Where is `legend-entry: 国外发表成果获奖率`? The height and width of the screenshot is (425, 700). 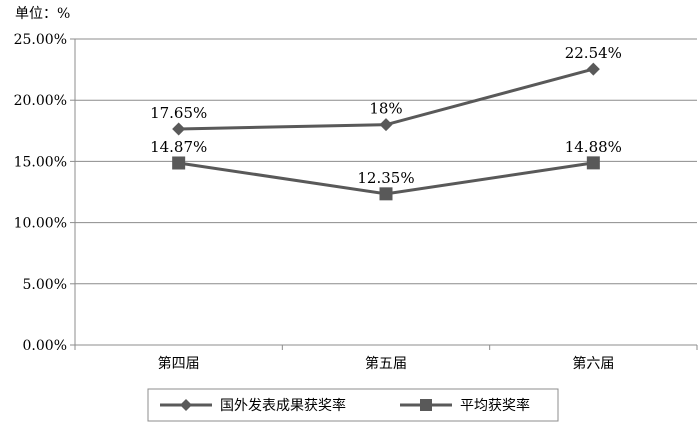
legend-entry: 国外发表成果获奖率 is located at coordinates (253, 405).